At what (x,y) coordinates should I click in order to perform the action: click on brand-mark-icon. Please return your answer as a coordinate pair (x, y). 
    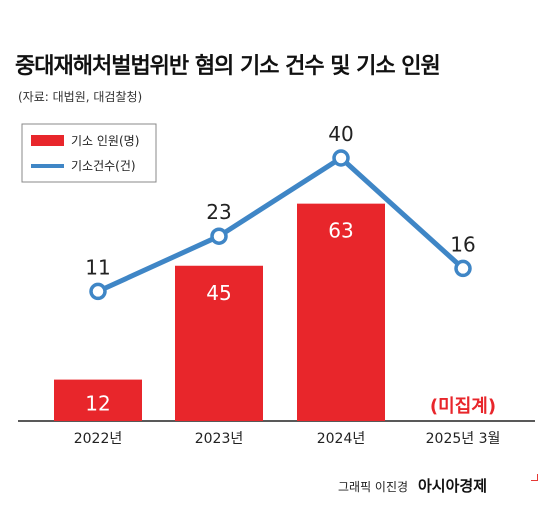
    Looking at the image, I should click on (534, 477).